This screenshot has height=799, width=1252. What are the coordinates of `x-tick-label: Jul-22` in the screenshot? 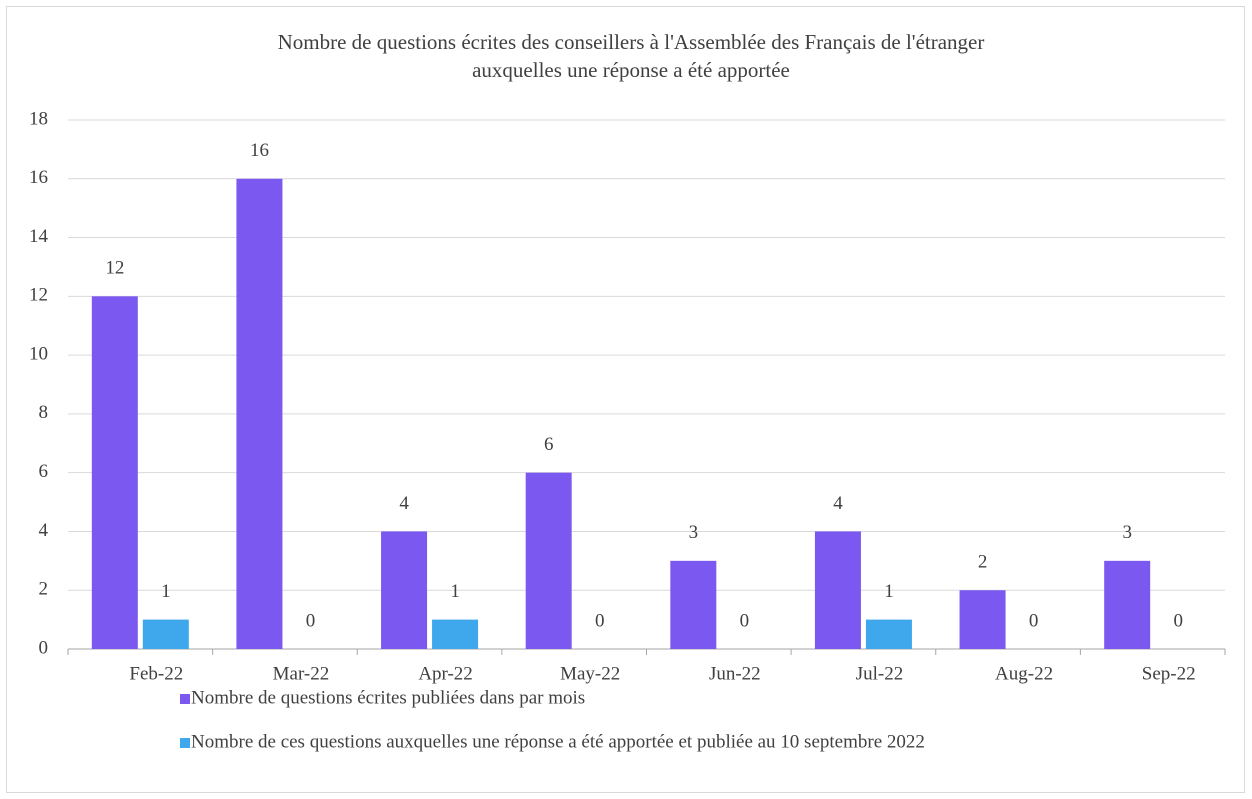 It's located at (880, 673).